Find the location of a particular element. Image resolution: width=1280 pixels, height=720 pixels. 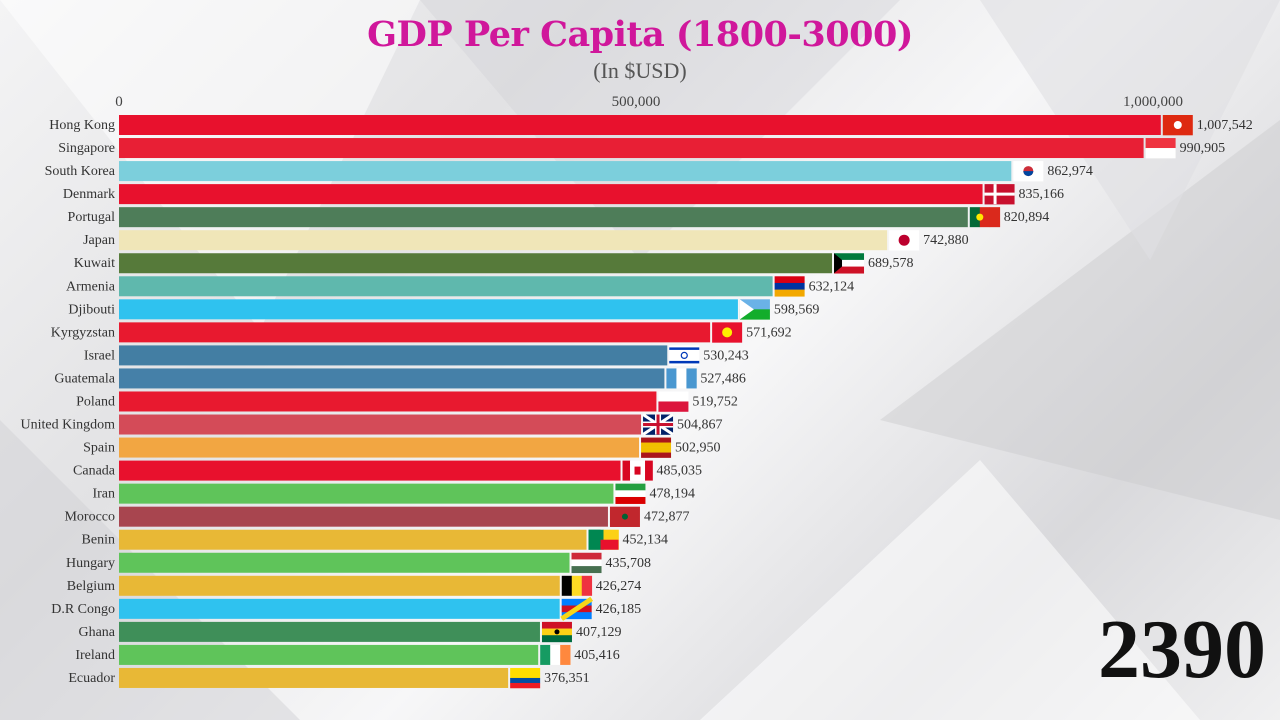

bar-row: Israel 530,243 is located at coordinates (416, 355).